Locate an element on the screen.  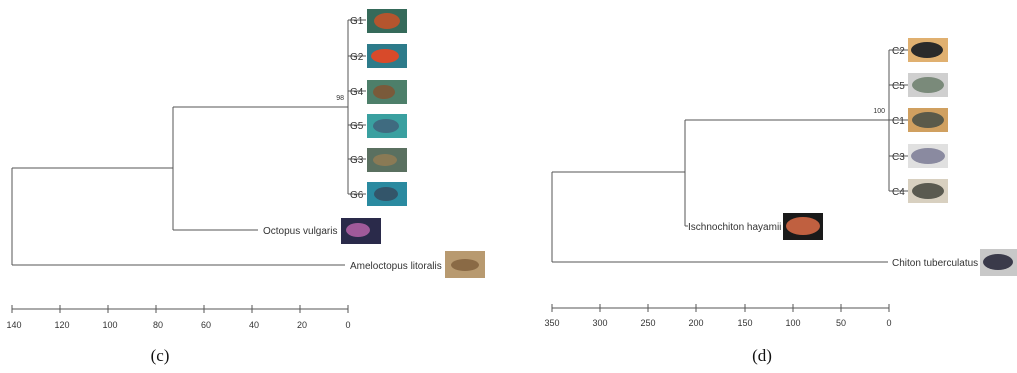
teal-octopus-photo is located at coordinates (387, 194).